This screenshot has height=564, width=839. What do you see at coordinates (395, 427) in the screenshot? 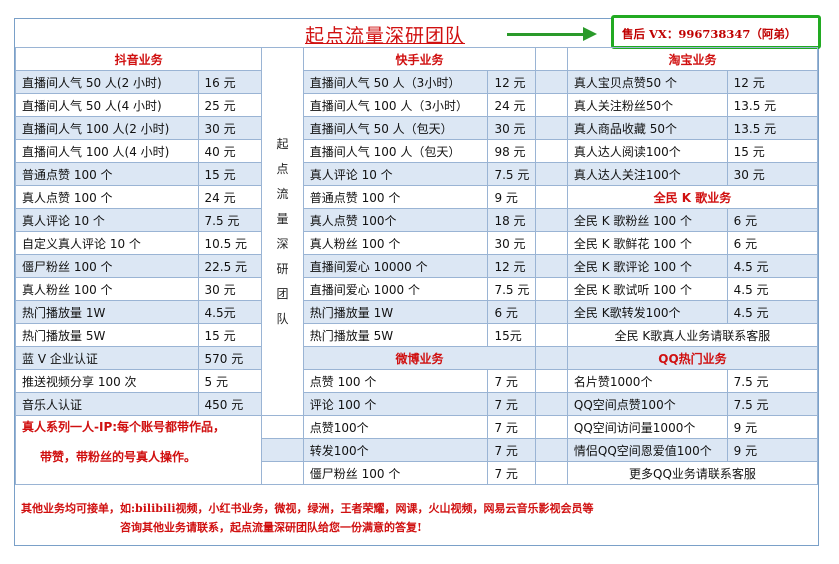
I see `weibo-item: 点赞100个` at bounding box center [395, 427].